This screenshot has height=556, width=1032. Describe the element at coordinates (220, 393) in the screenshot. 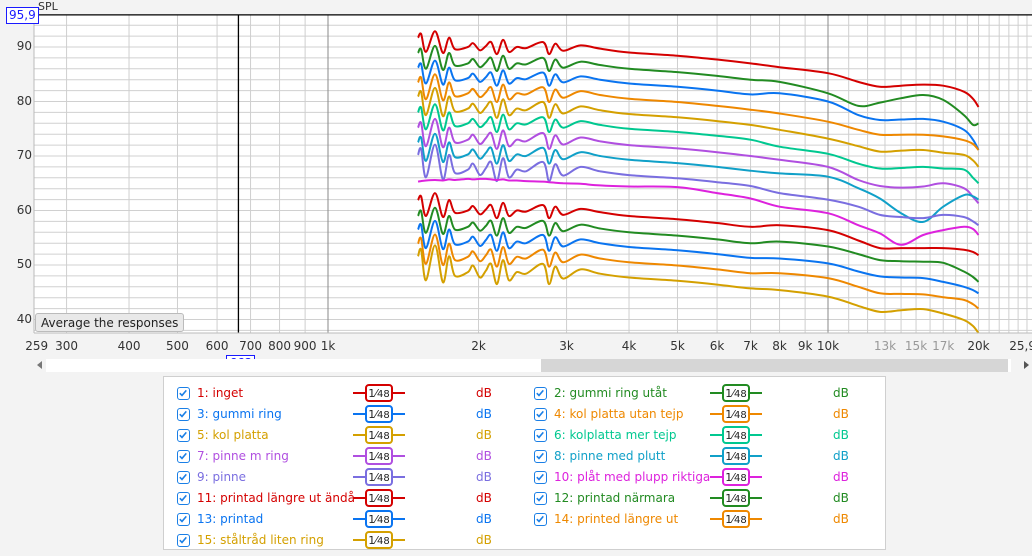

I see `measurement-name: 1: inget` at that location.